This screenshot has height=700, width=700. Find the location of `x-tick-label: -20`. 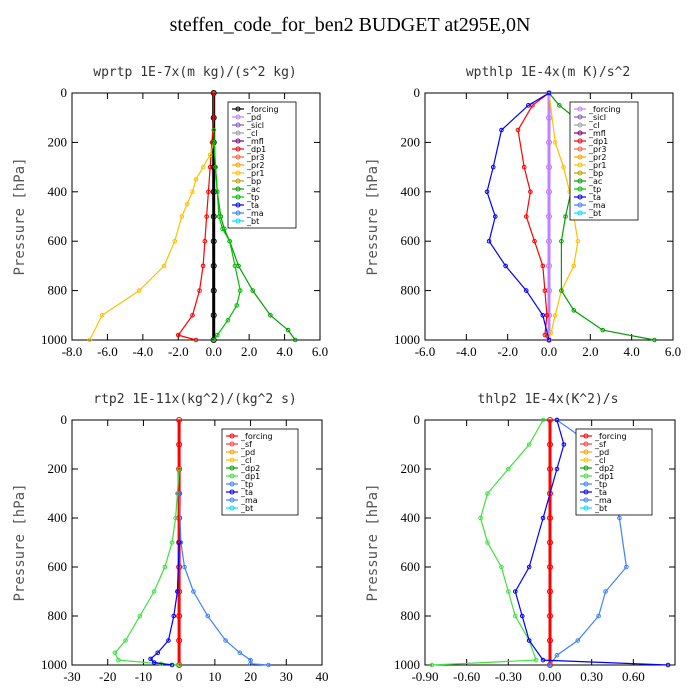

x-tick-label: -20 is located at coordinates (107, 676).